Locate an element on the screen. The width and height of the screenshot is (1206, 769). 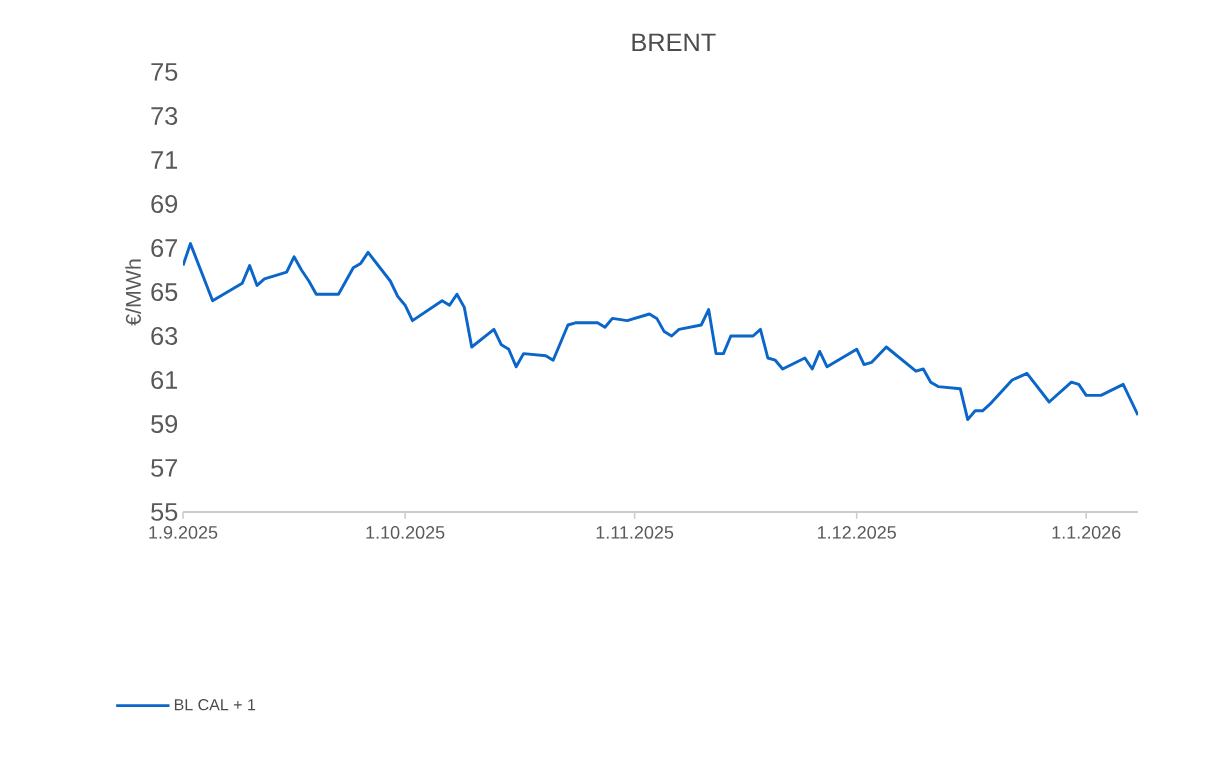
y-tick-label: 55 is located at coordinates (164, 512).